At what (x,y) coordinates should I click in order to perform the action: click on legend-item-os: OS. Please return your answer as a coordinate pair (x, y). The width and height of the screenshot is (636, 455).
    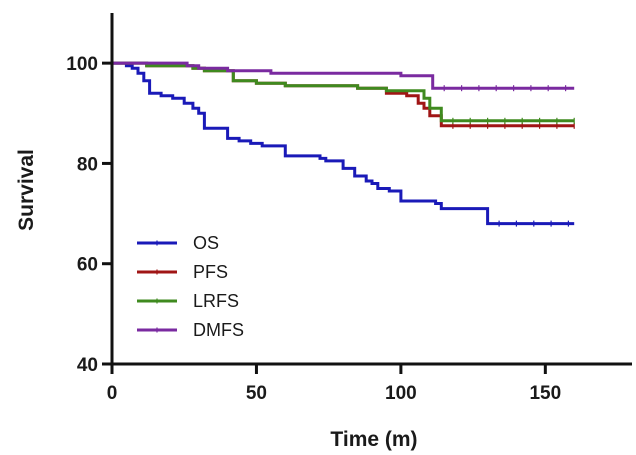
    Looking at the image, I should click on (178, 243).